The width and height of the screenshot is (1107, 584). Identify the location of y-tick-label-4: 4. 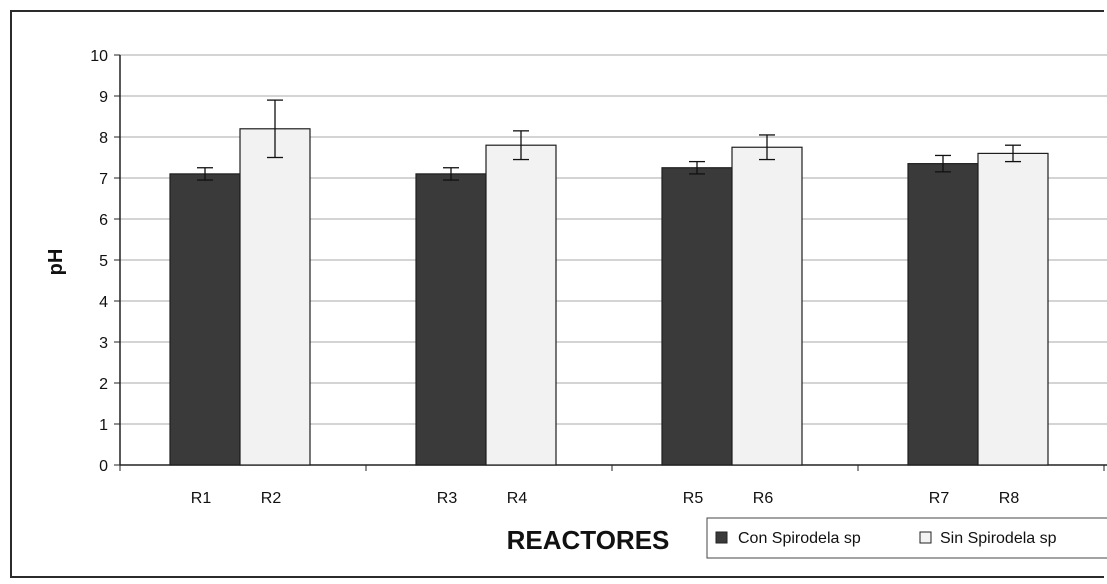
(103, 302).